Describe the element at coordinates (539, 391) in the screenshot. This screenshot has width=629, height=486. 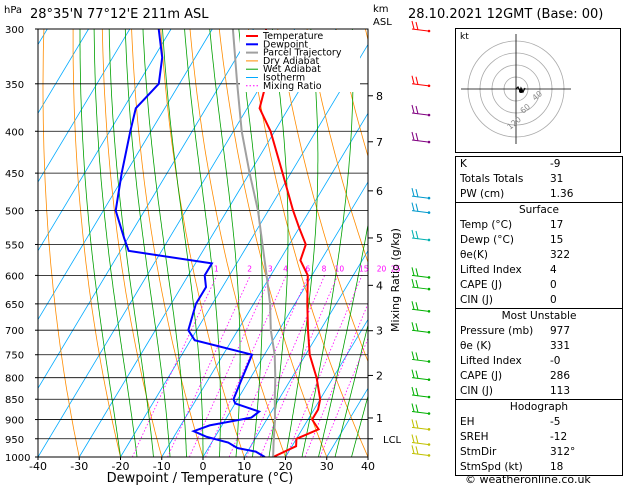
I see `unstable-stat-row: CIN (J) 113` at that location.